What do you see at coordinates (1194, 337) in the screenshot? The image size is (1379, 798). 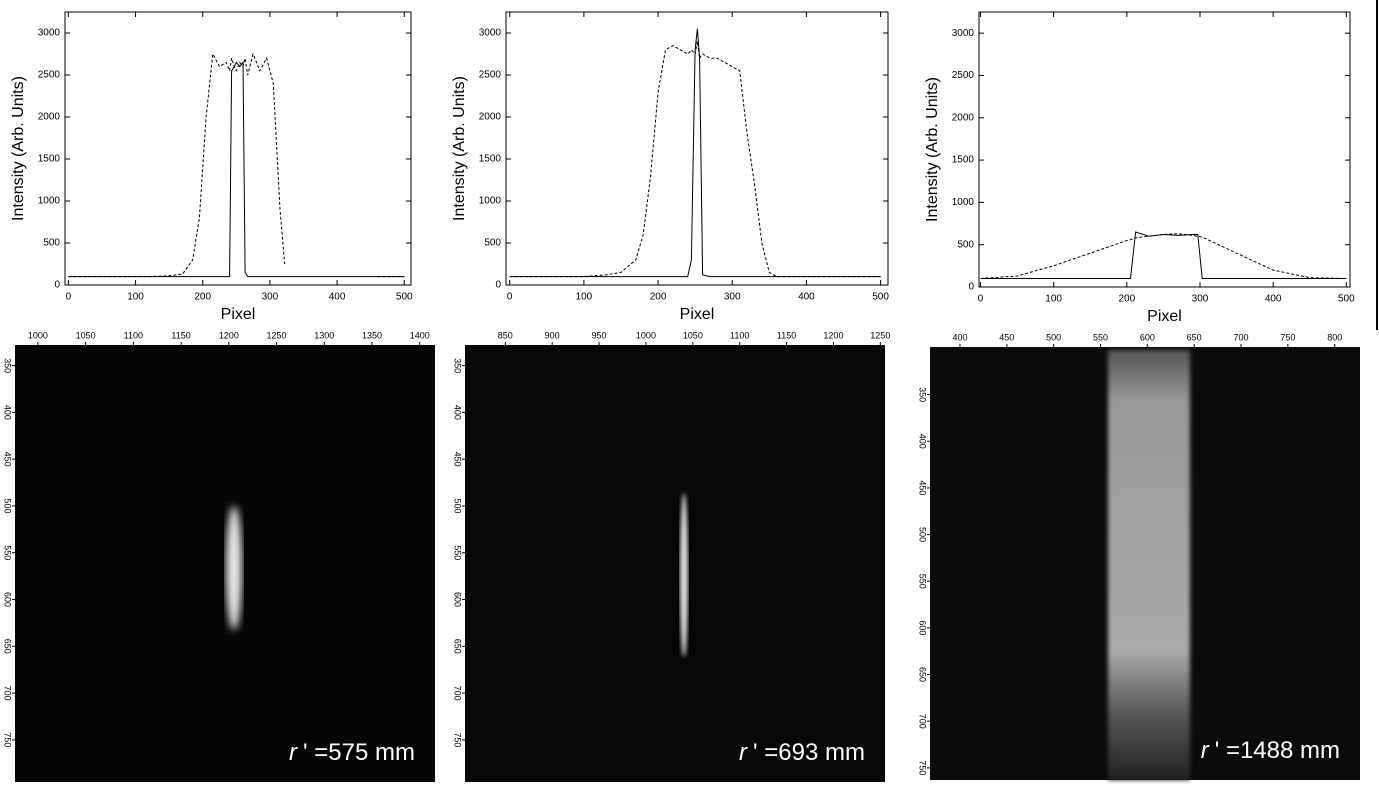 I see `x-tick-label: 650` at bounding box center [1194, 337].